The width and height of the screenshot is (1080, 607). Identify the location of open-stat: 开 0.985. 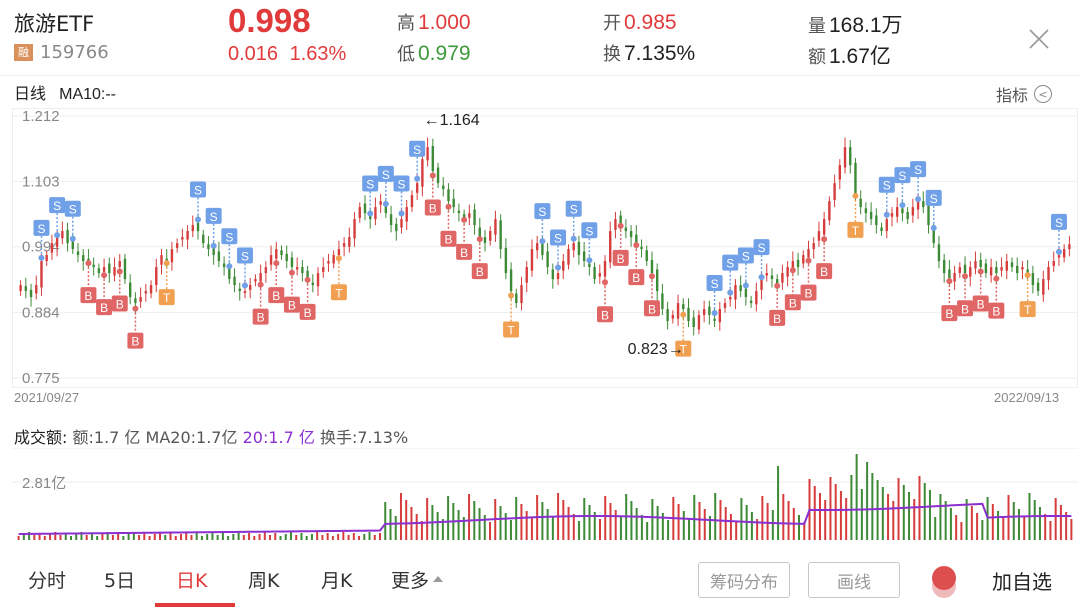
(640, 22).